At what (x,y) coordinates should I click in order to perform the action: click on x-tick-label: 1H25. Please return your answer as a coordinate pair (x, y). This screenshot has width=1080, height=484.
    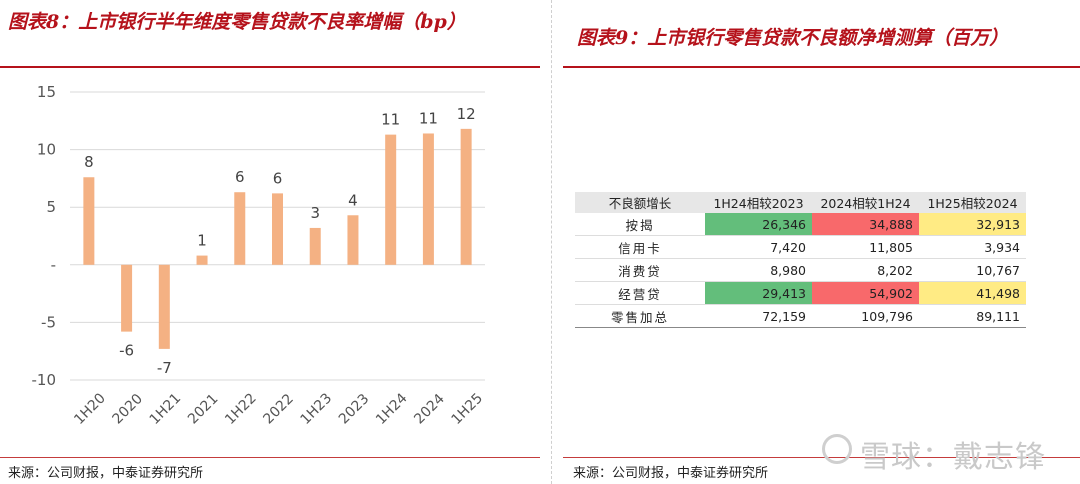
    Looking at the image, I should click on (467, 409).